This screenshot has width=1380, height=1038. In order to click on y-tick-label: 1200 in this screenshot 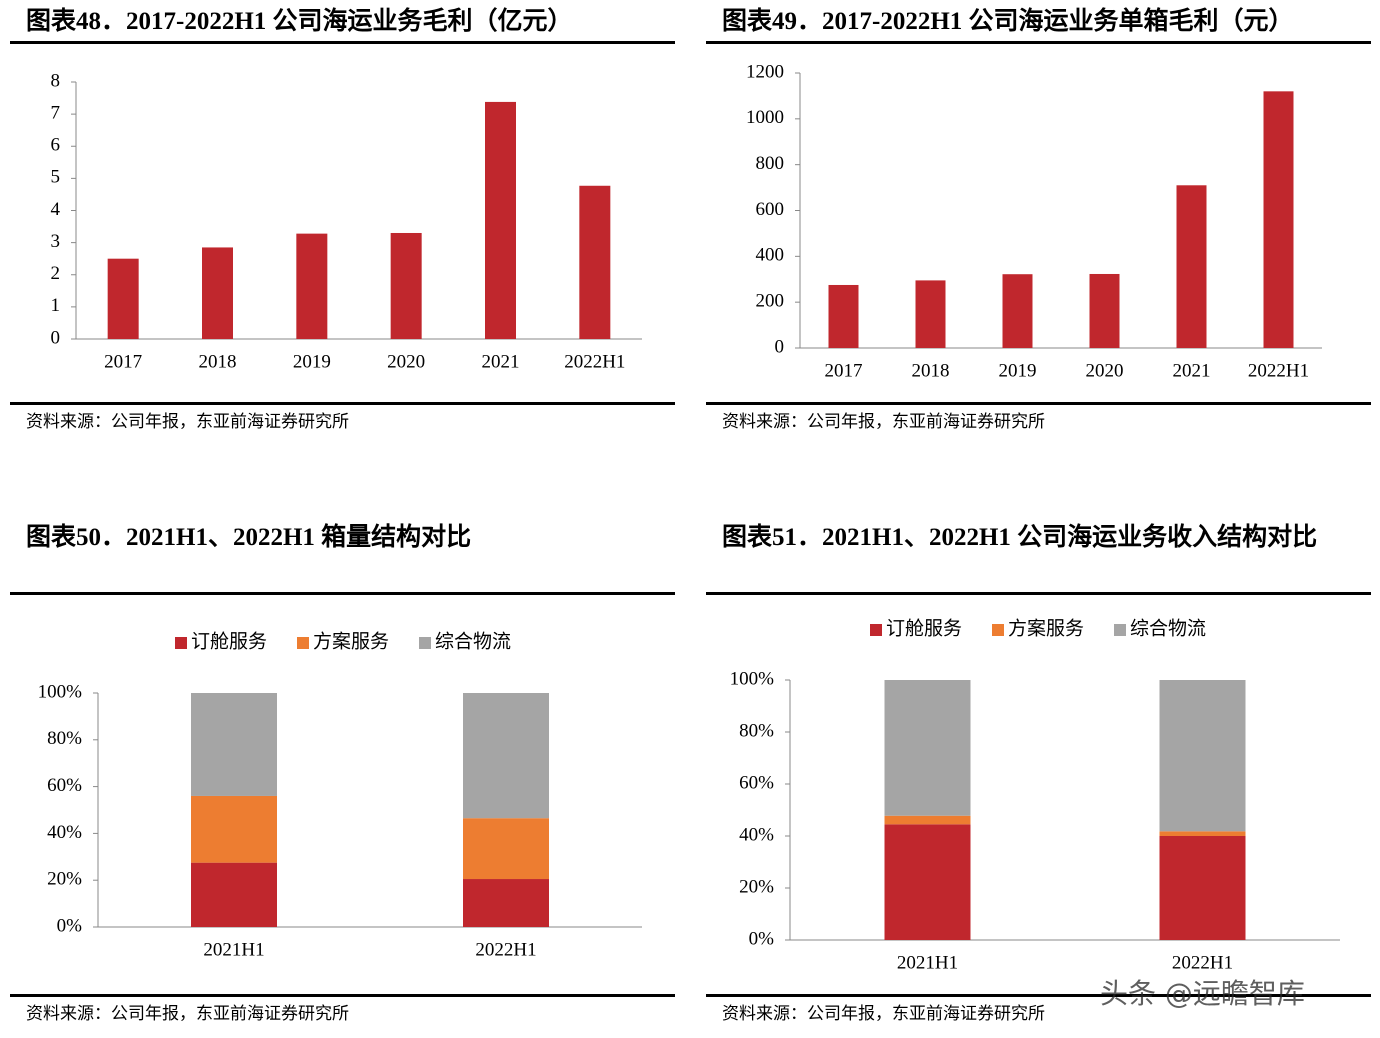, I will do `click(765, 71)`.